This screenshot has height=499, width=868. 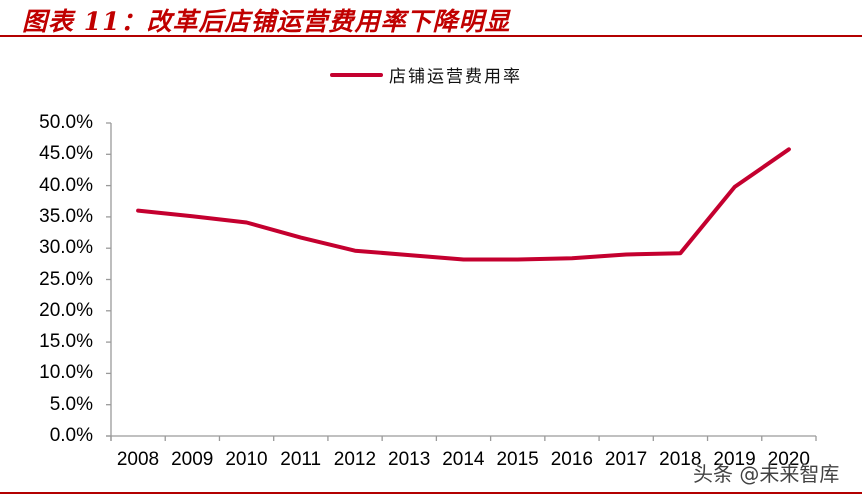 What do you see at coordinates (66, 122) in the screenshot?
I see `y-tick-label: 50.0%` at bounding box center [66, 122].